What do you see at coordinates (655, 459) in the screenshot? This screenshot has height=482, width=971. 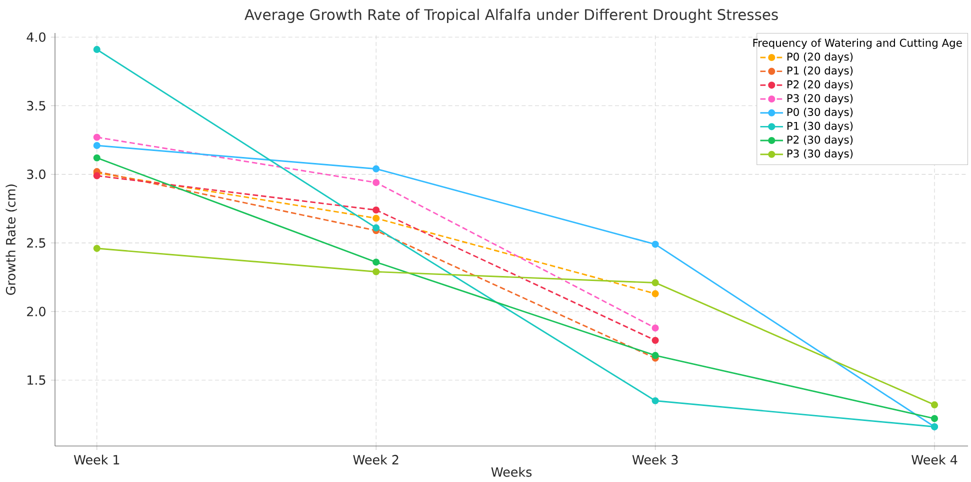 I see `x-tick-label: Week 3` at bounding box center [655, 459].